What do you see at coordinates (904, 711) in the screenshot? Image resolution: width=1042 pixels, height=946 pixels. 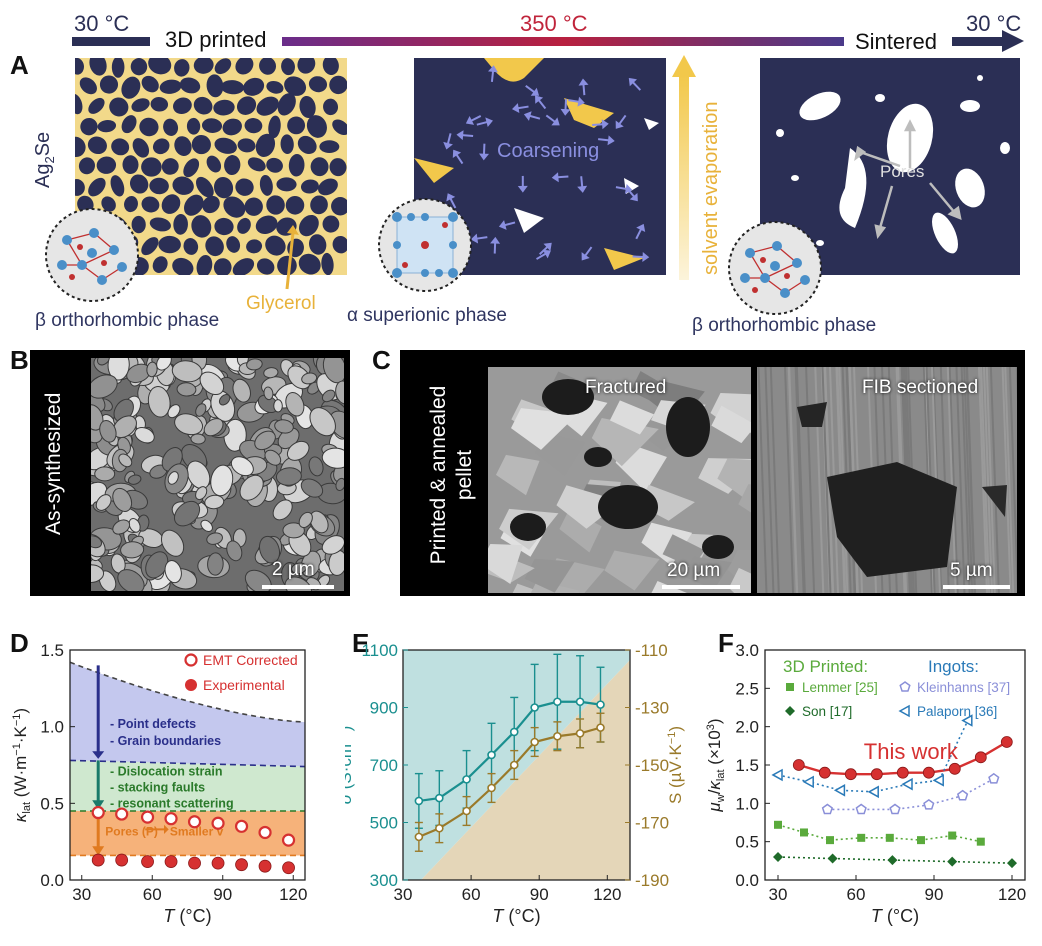 I see `legend-marker-palaporn` at bounding box center [904, 711].